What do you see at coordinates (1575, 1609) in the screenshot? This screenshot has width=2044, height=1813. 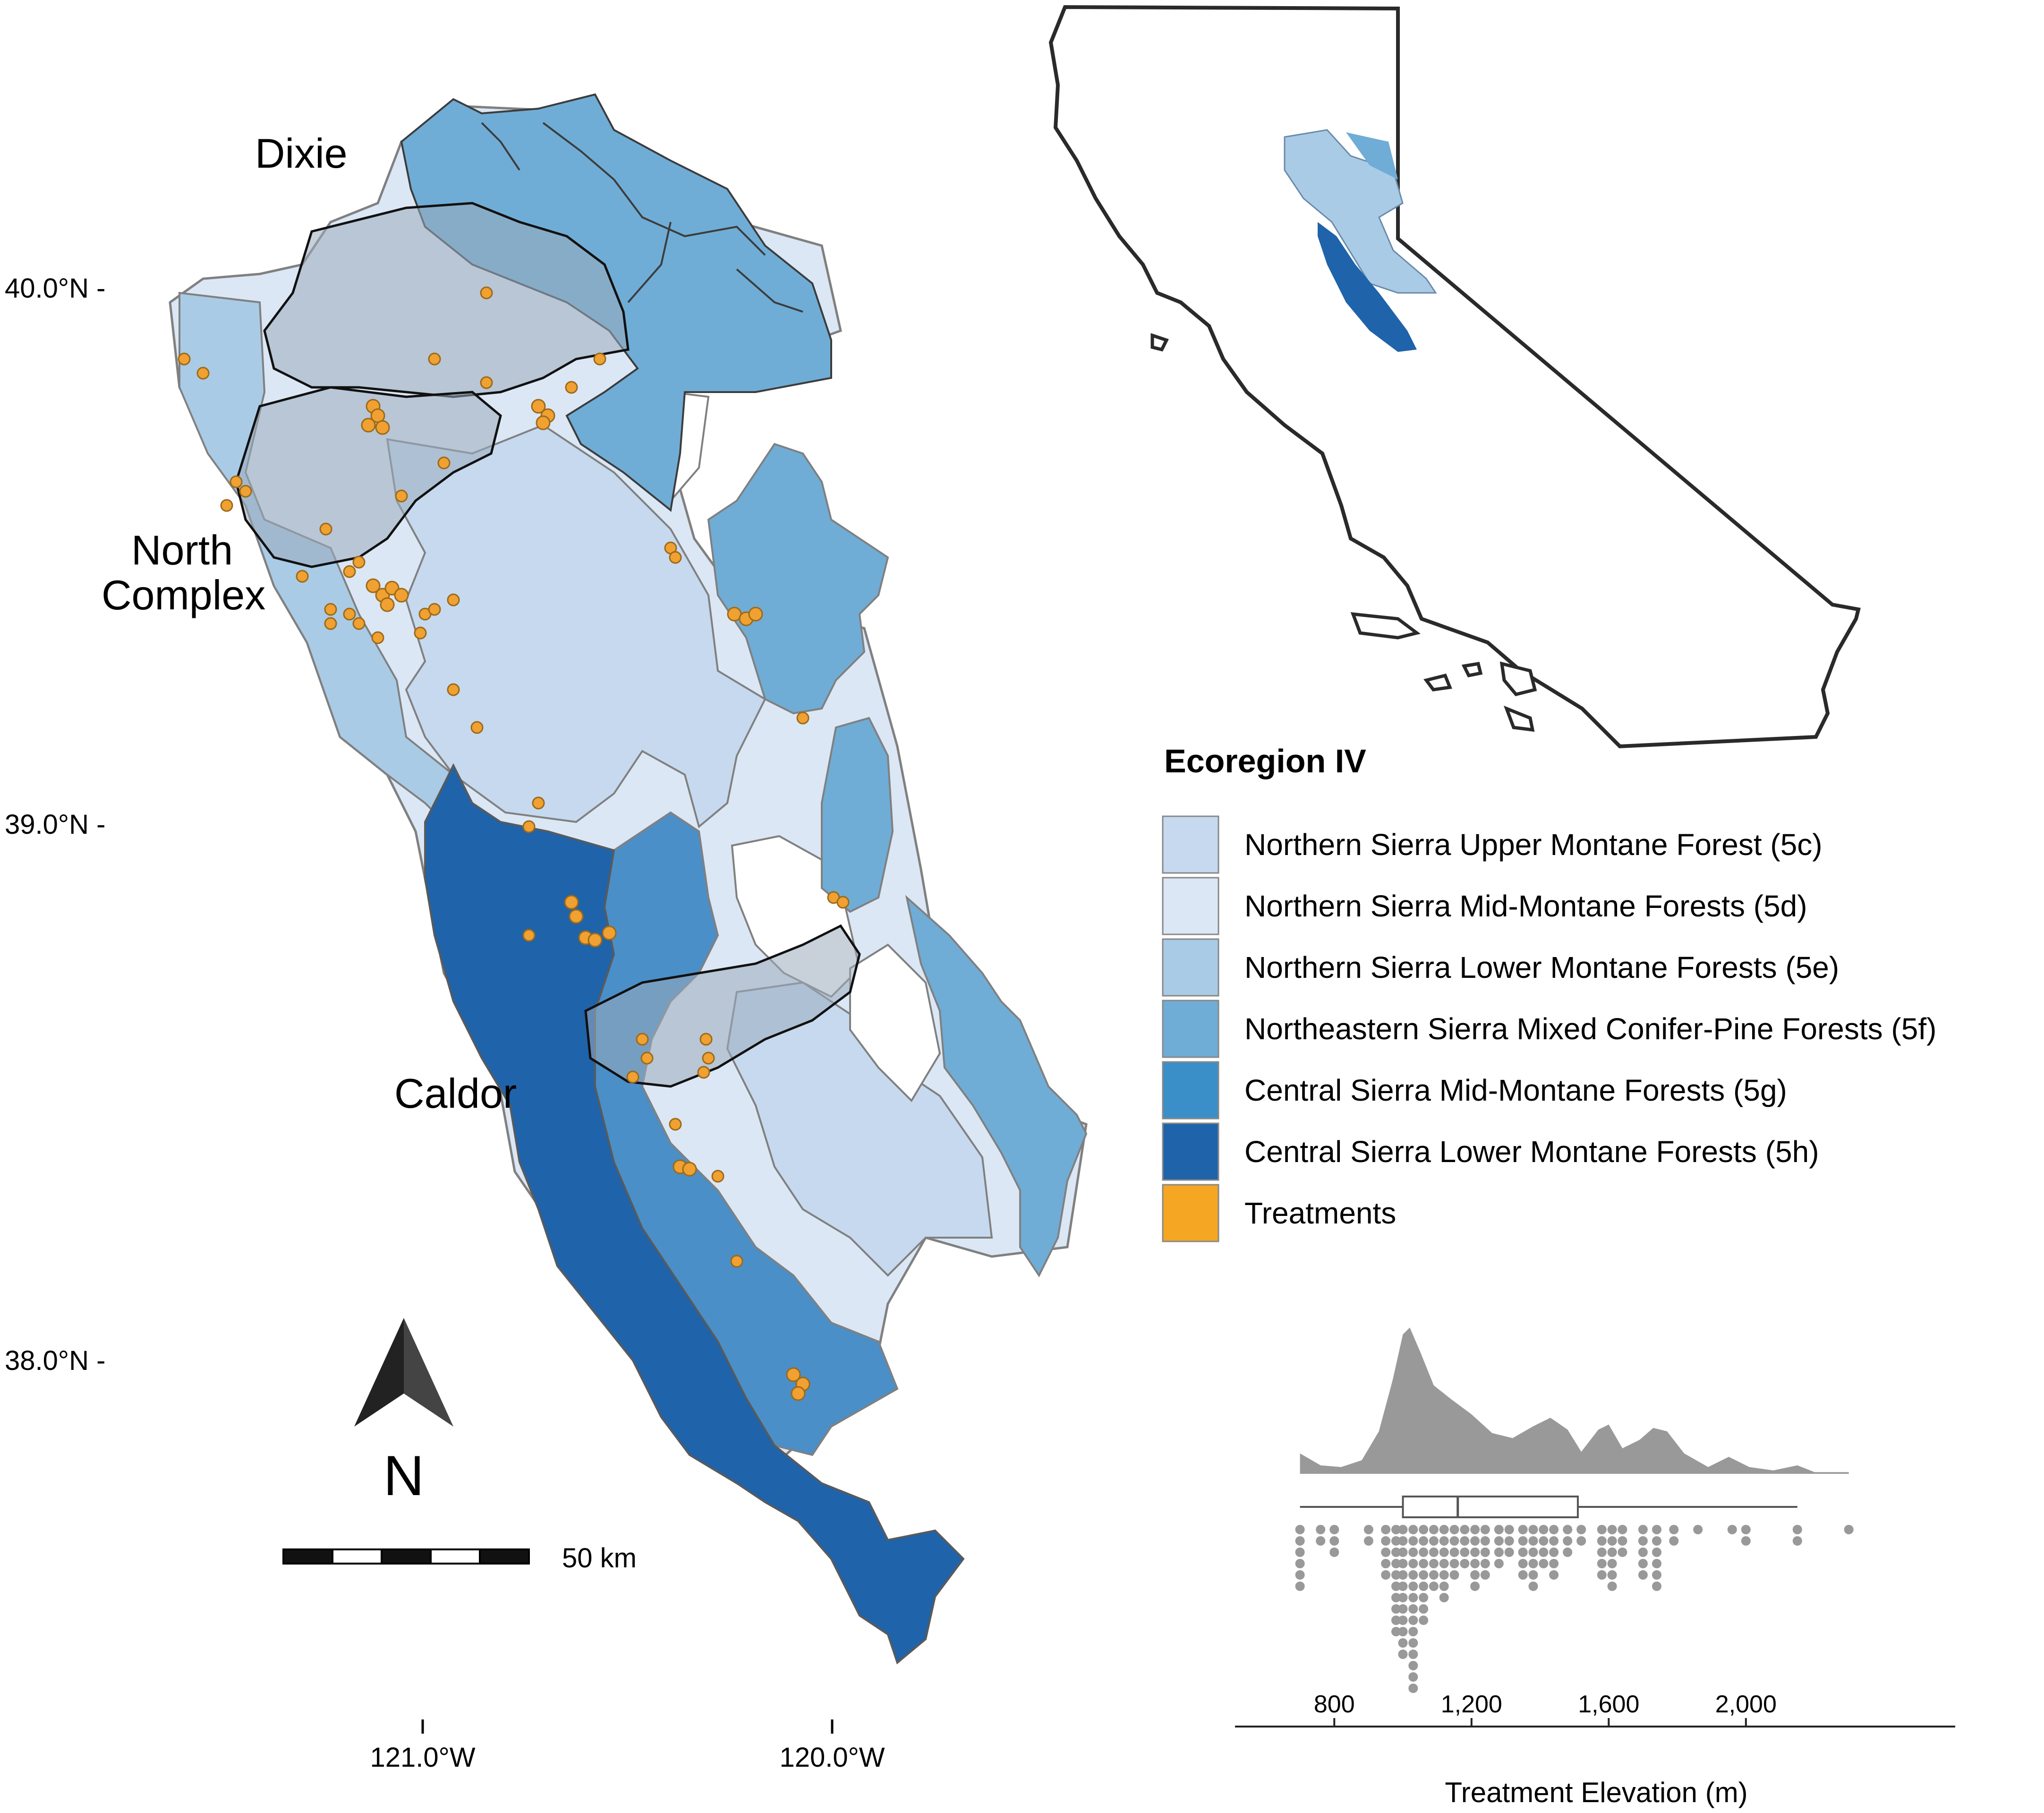 I see `elevation-dotplot` at bounding box center [1575, 1609].